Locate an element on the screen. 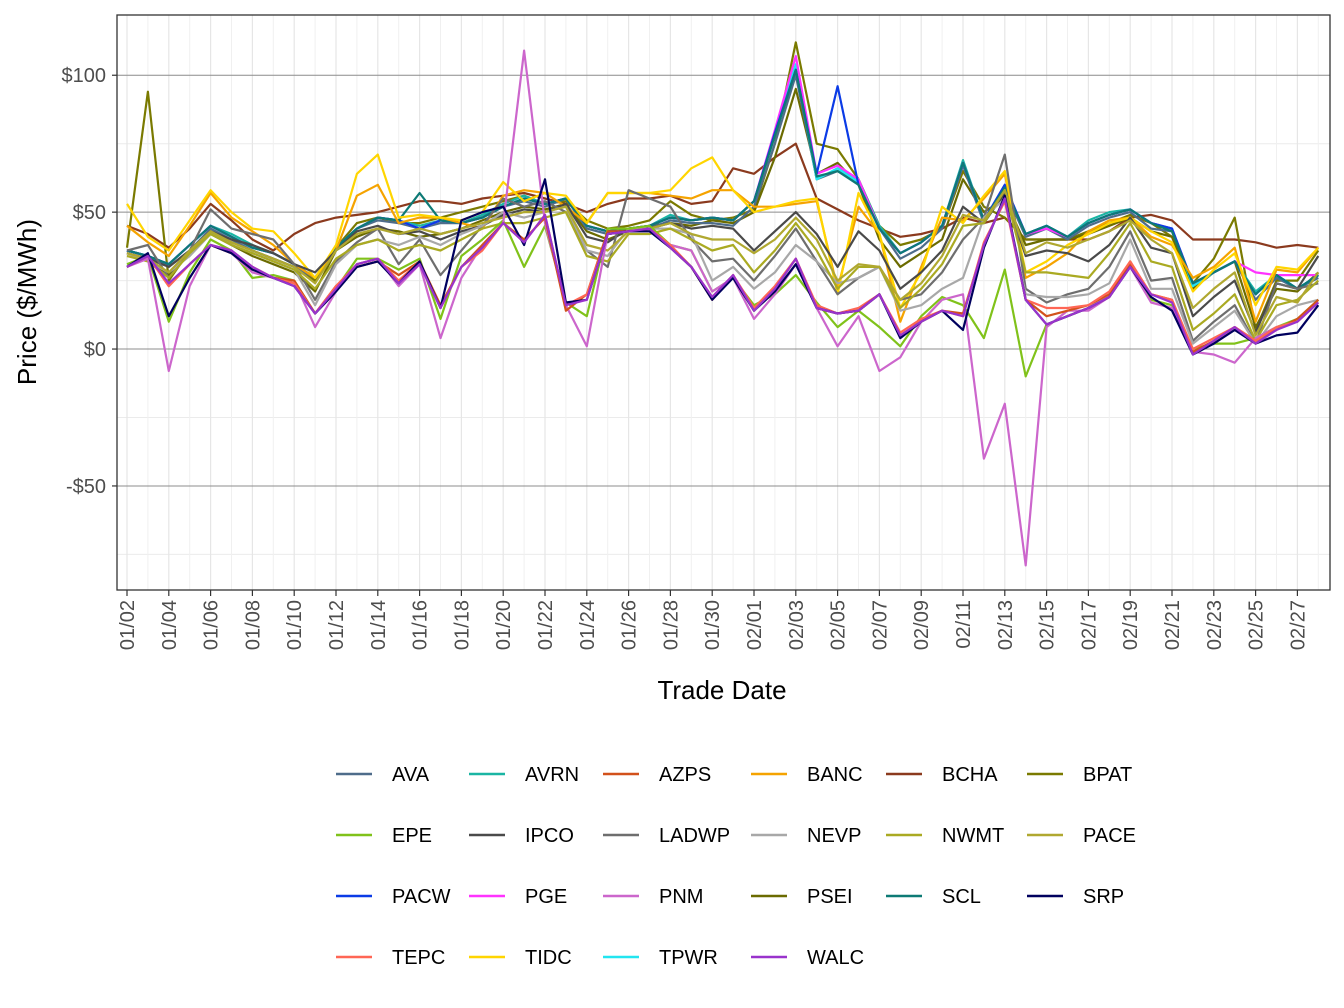  x-tick-label: 01/24 is located at coordinates (588, 625).